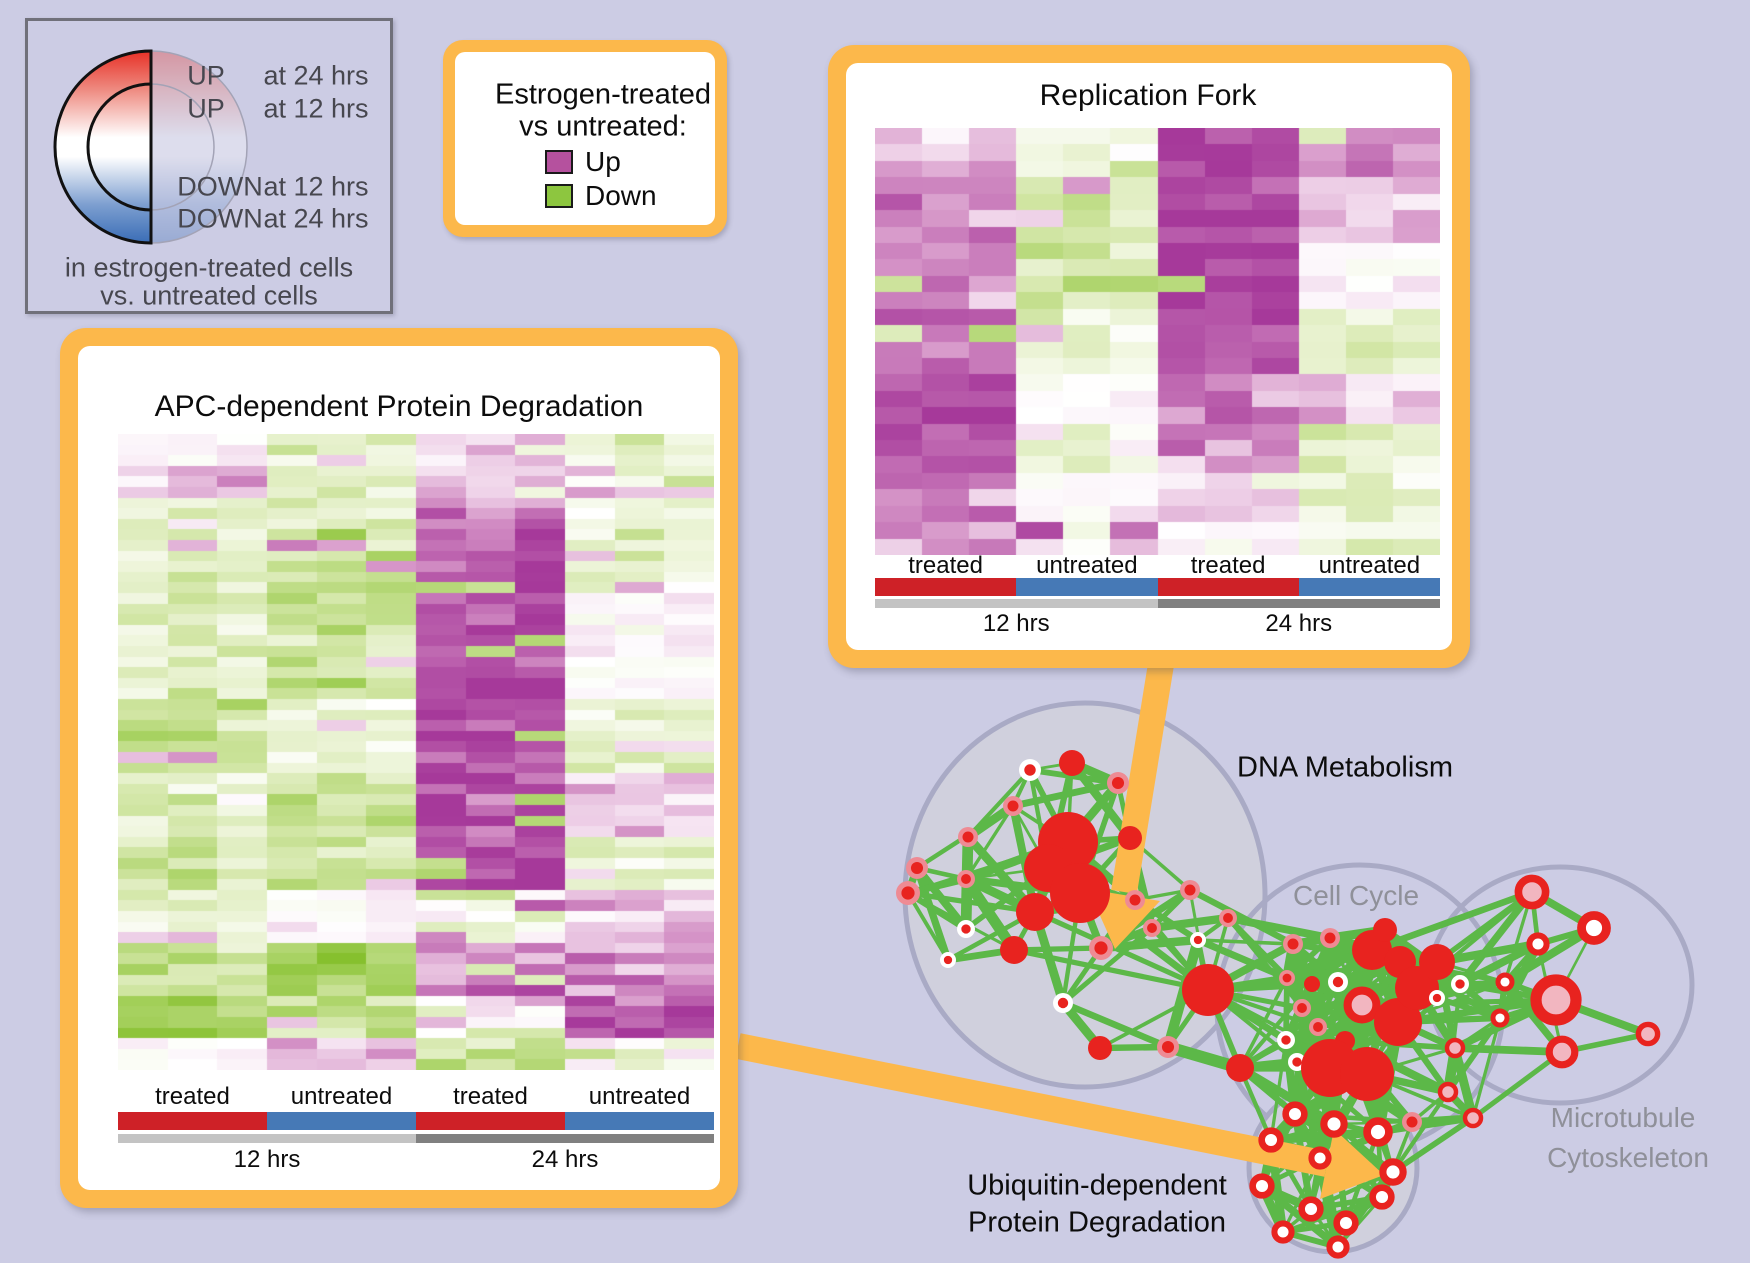 The image size is (1750, 1279). What do you see at coordinates (1628, 1157) in the screenshot?
I see `cluster-label-microtubule-line2: Cytoskeleton` at bounding box center [1628, 1157].